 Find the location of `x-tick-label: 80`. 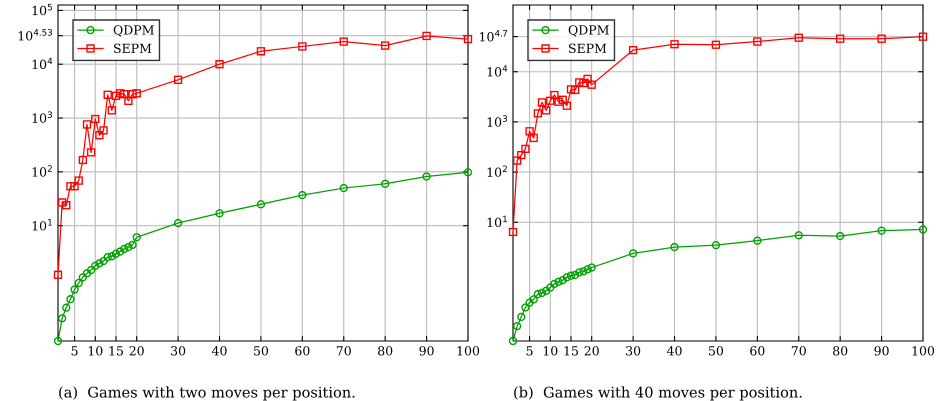

x-tick-label: 80 is located at coordinates (840, 351).